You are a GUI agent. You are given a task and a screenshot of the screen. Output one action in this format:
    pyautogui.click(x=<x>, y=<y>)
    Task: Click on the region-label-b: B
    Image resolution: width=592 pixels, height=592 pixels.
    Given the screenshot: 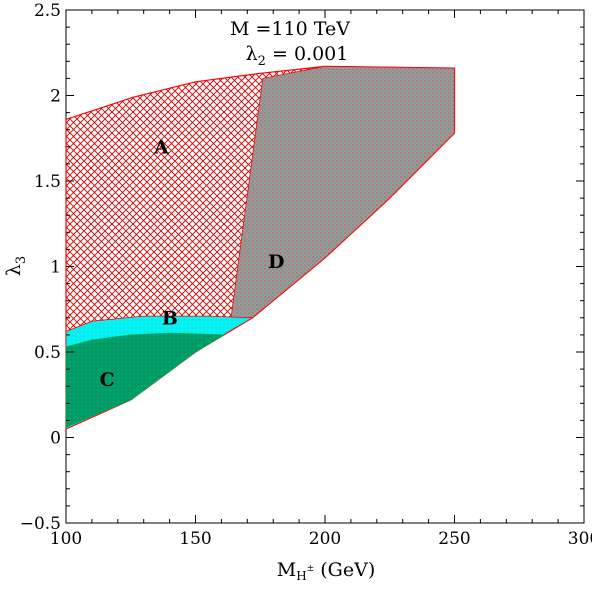 What is the action you would take?
    pyautogui.click(x=170, y=319)
    